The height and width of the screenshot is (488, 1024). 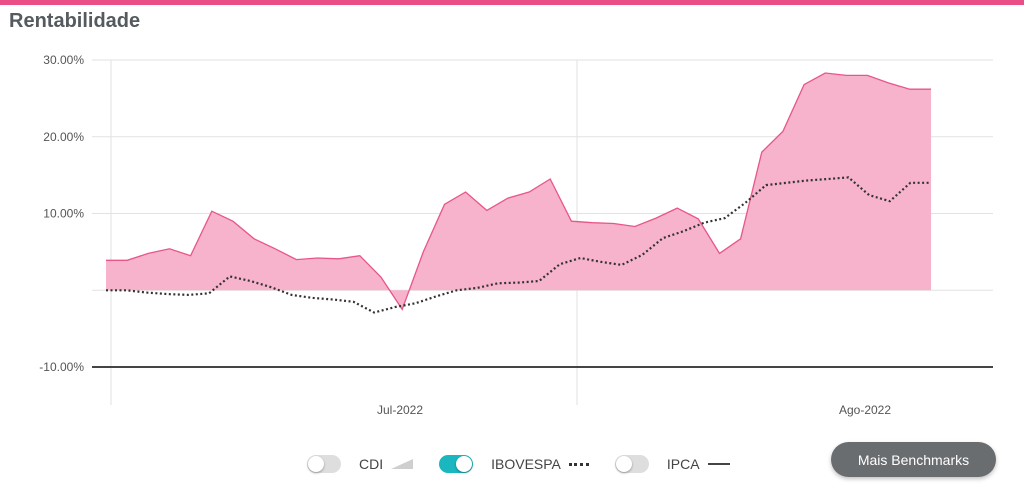 I want to click on x-tick-label: Jul-2022, so click(x=400, y=410).